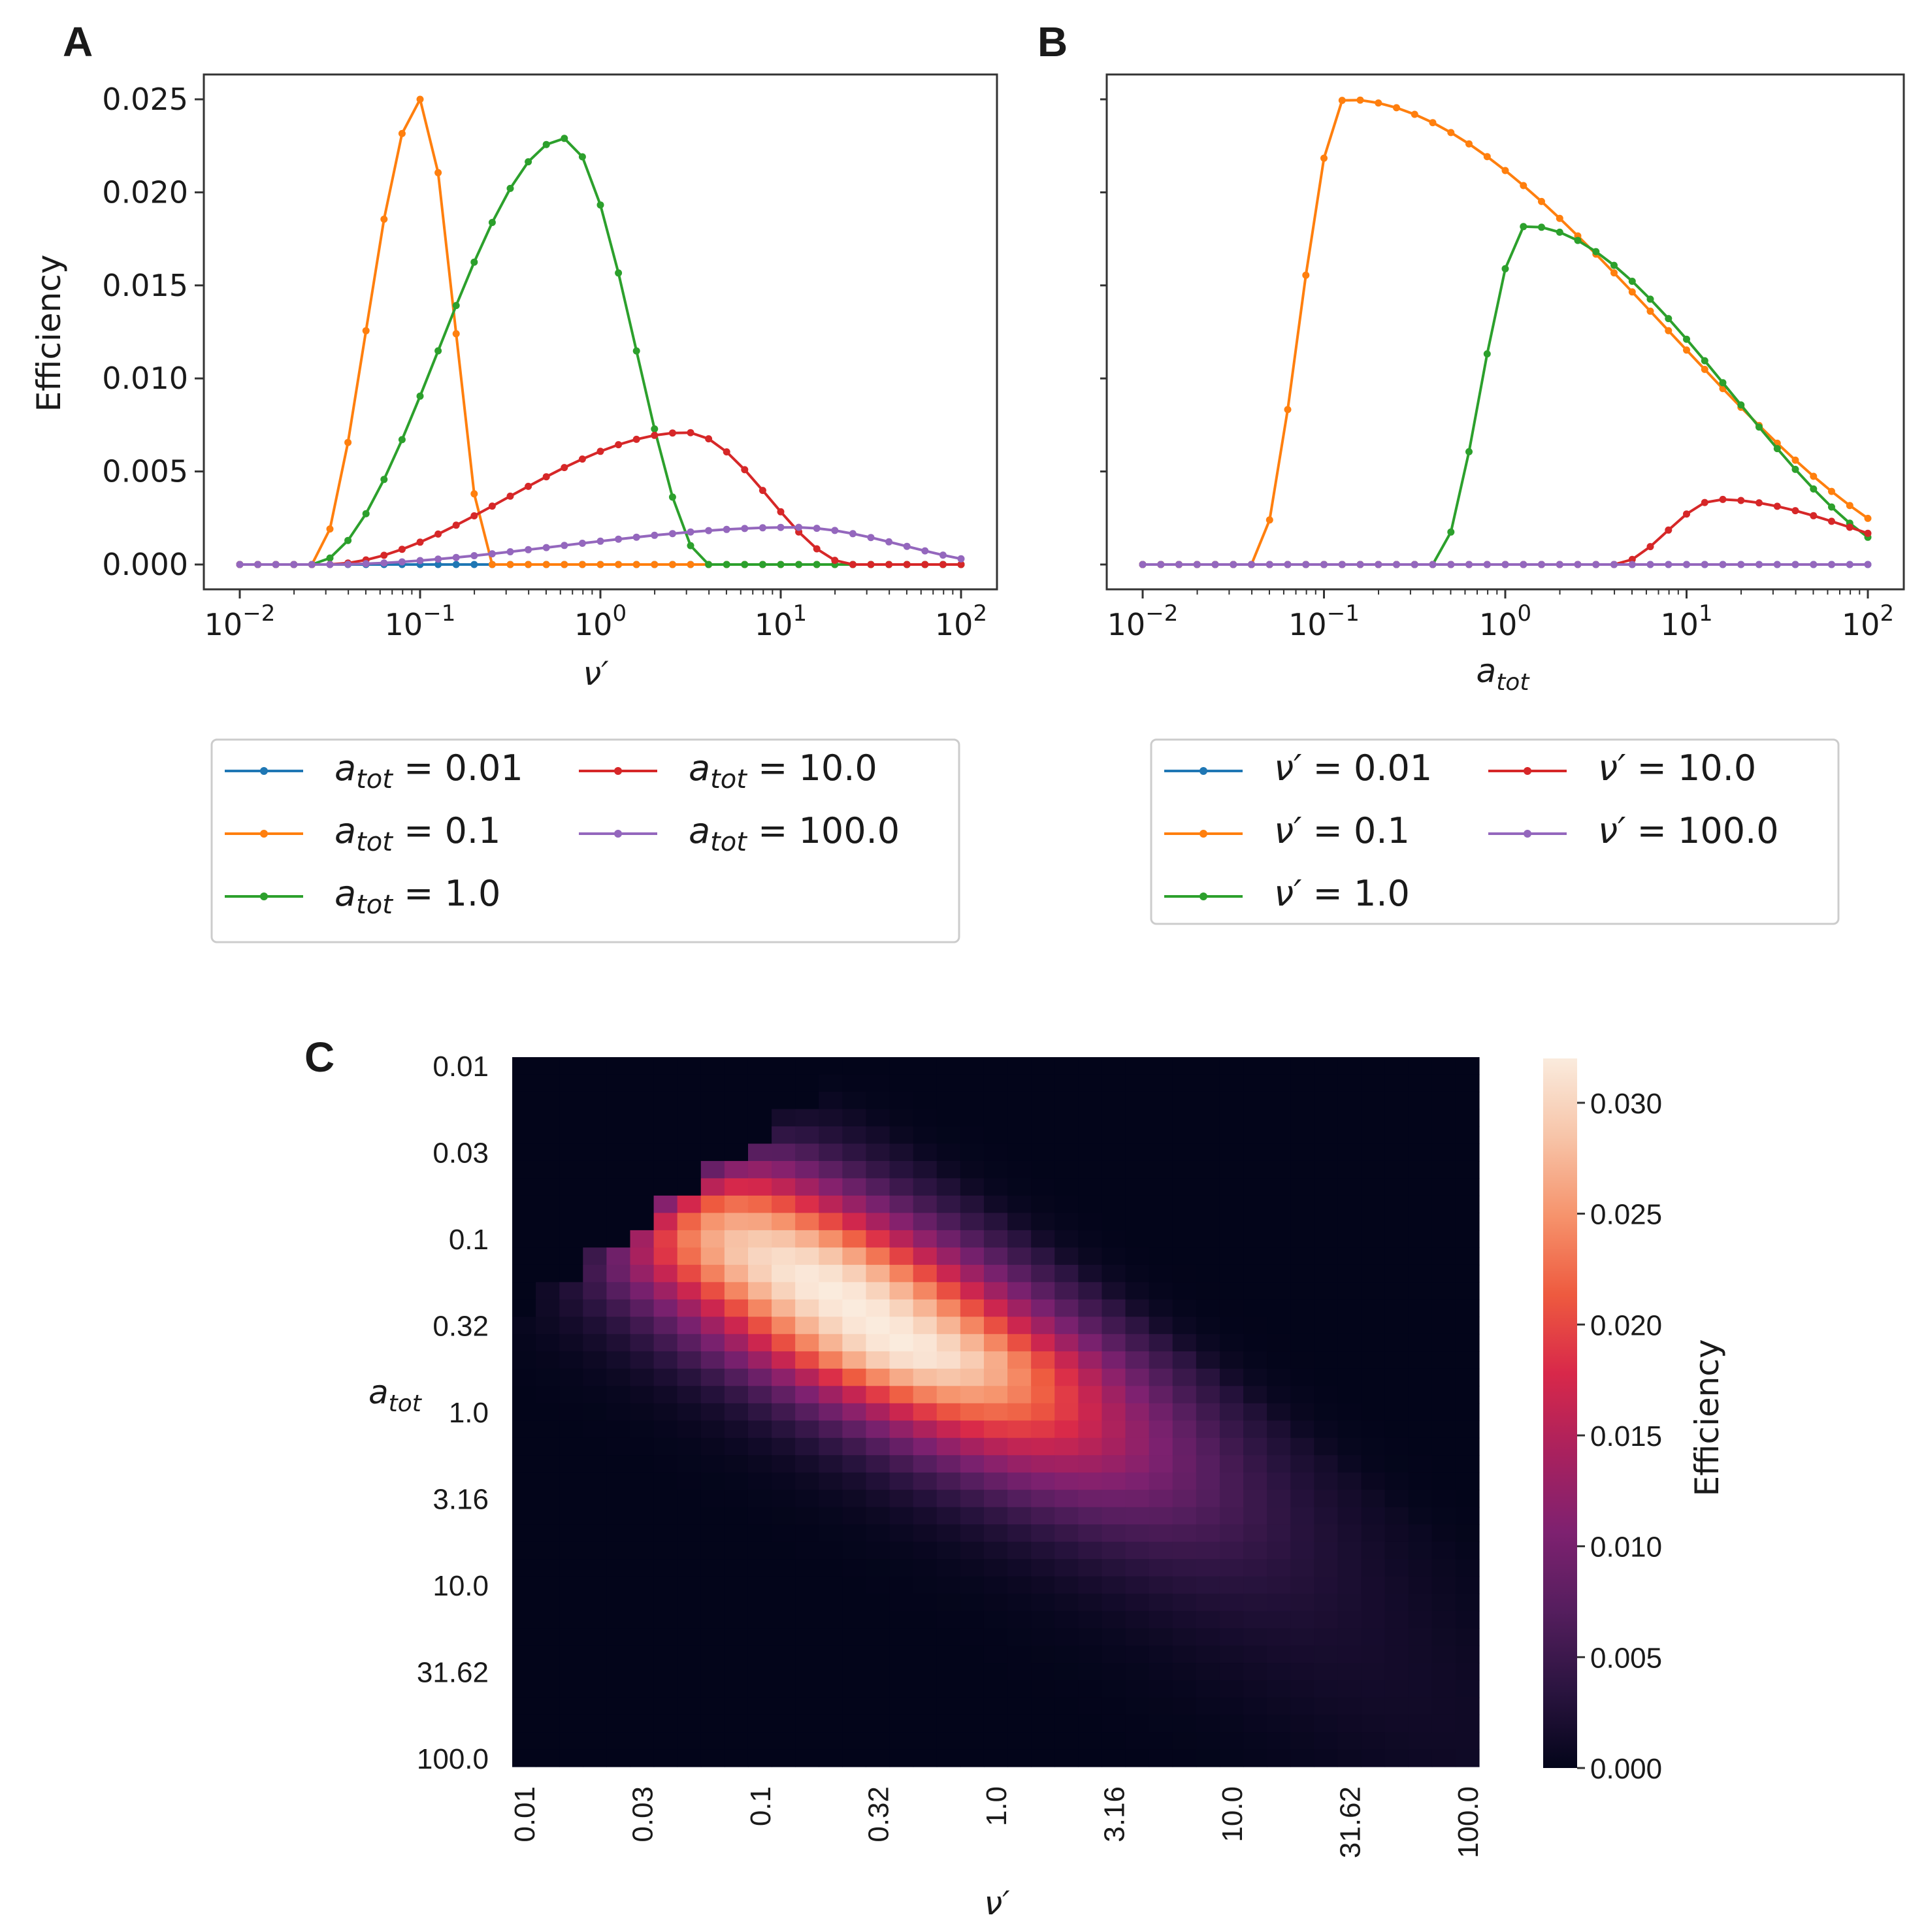 This screenshot has height=1932, width=1926. I want to click on b-legend-value: = 10.0, so click(1690, 768).